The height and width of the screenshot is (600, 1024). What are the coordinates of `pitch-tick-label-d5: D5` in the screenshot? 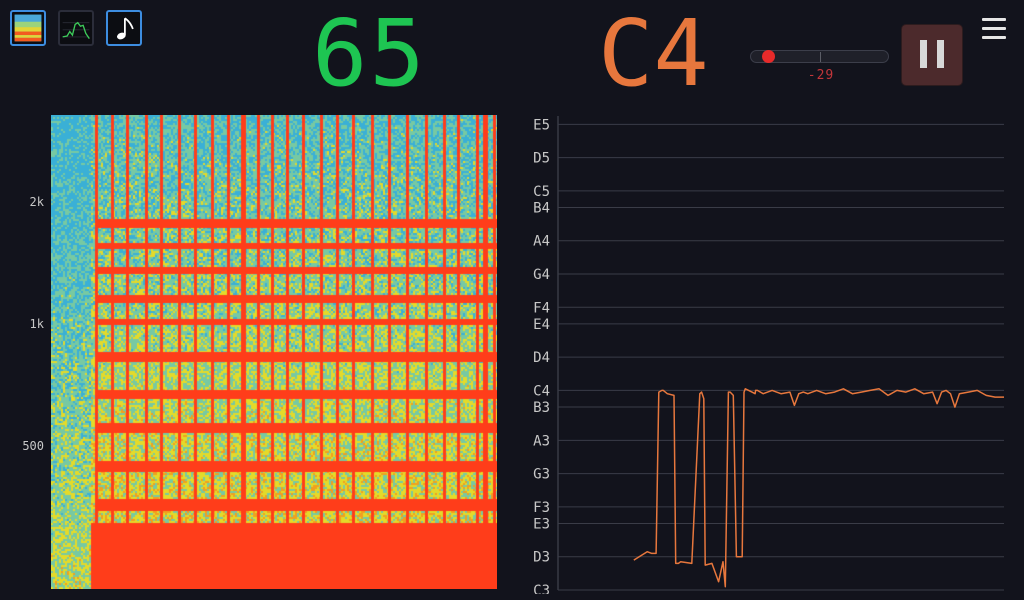 It's located at (541, 159).